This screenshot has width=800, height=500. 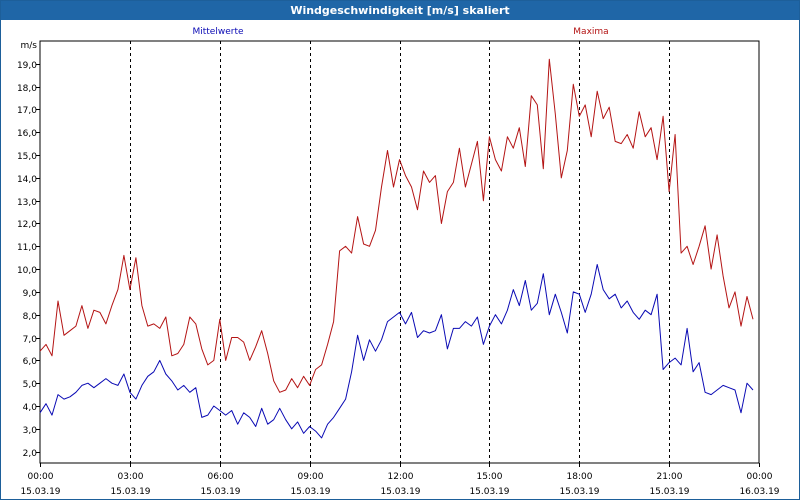 I want to click on x-tick-time: 09:00, so click(x=311, y=477).